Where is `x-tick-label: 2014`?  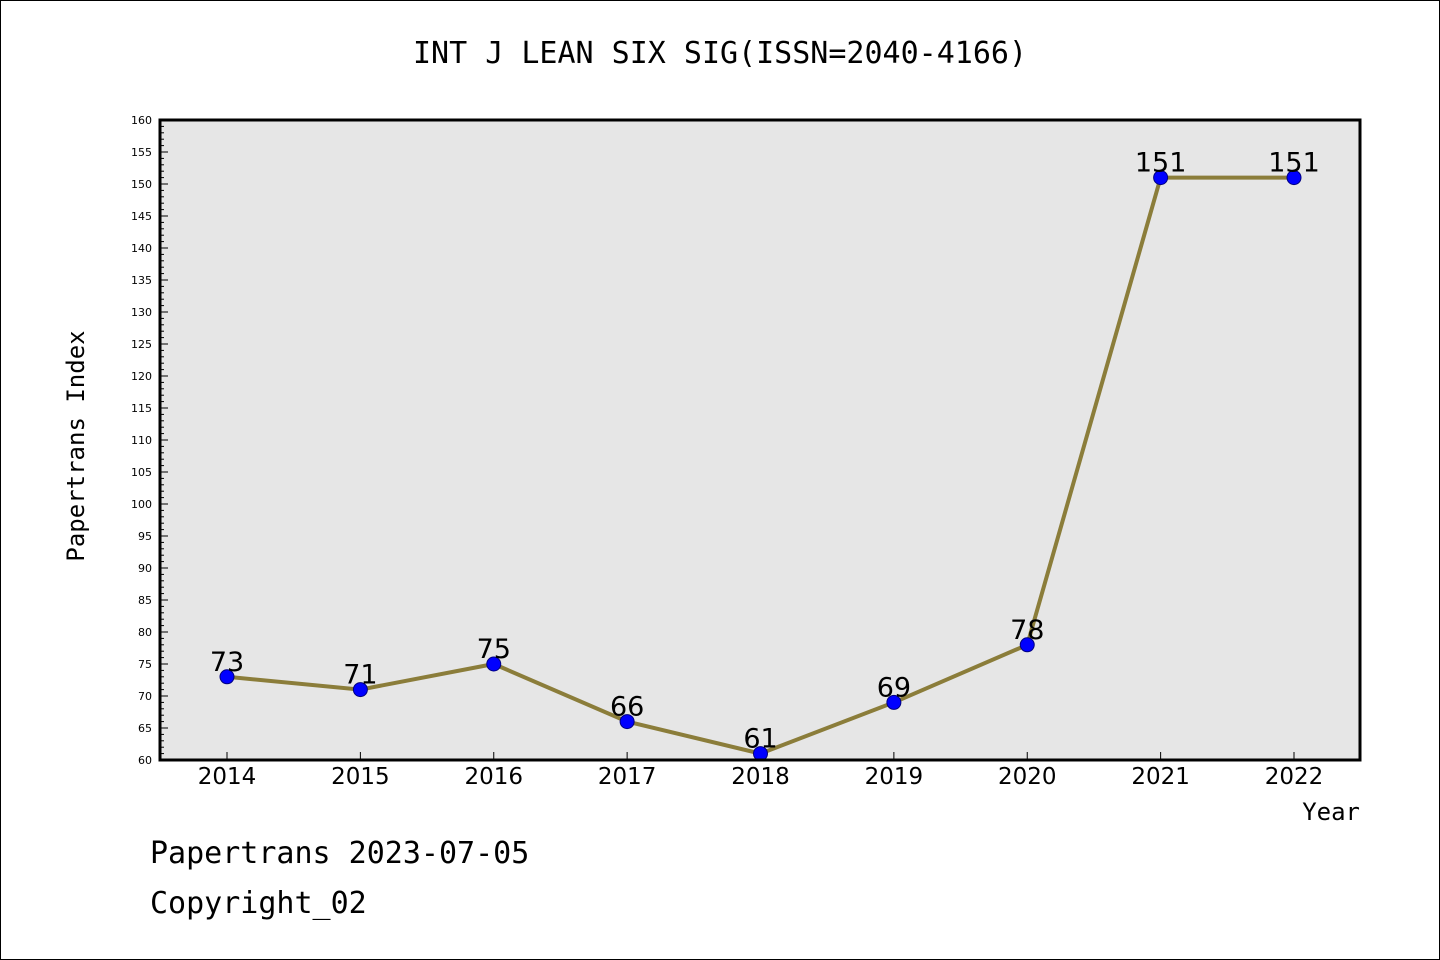
x-tick-label: 2014 is located at coordinates (227, 777).